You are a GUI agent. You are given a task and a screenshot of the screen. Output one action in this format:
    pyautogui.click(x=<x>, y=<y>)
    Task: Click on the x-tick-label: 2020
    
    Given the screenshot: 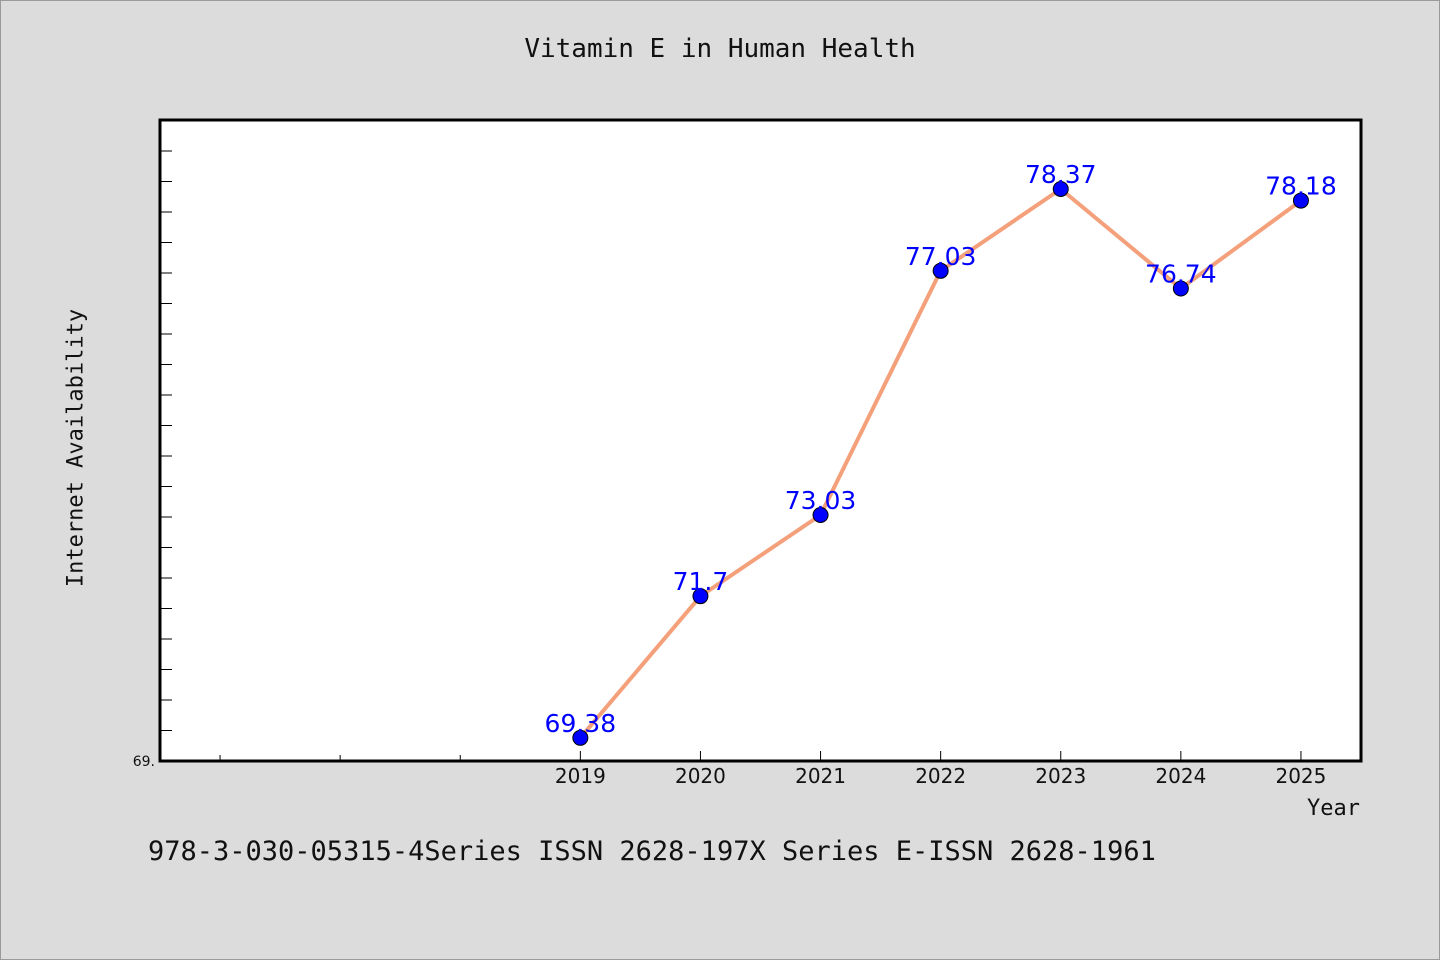 What is the action you would take?
    pyautogui.click(x=700, y=776)
    